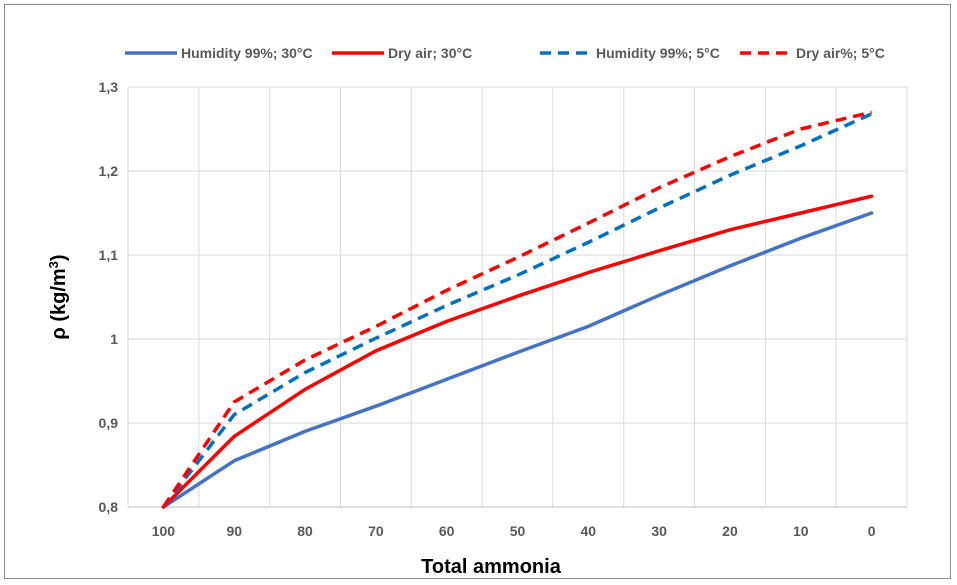 The width and height of the screenshot is (957, 585). What do you see at coordinates (164, 531) in the screenshot?
I see `x-tick-label: 100` at bounding box center [164, 531].